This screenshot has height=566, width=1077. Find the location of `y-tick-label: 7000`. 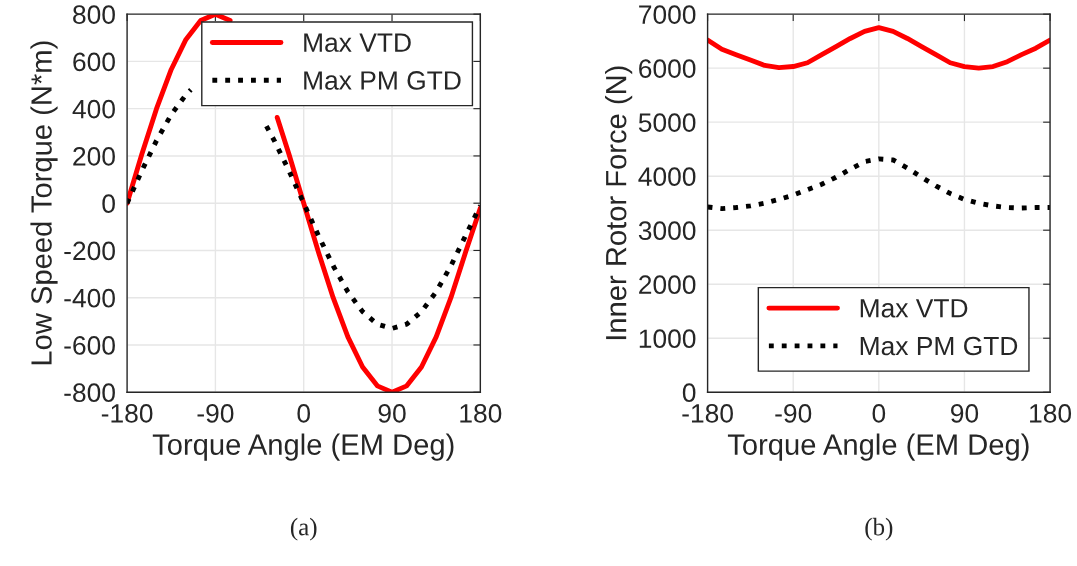

y-tick-label: 7000 is located at coordinates (667, 14).